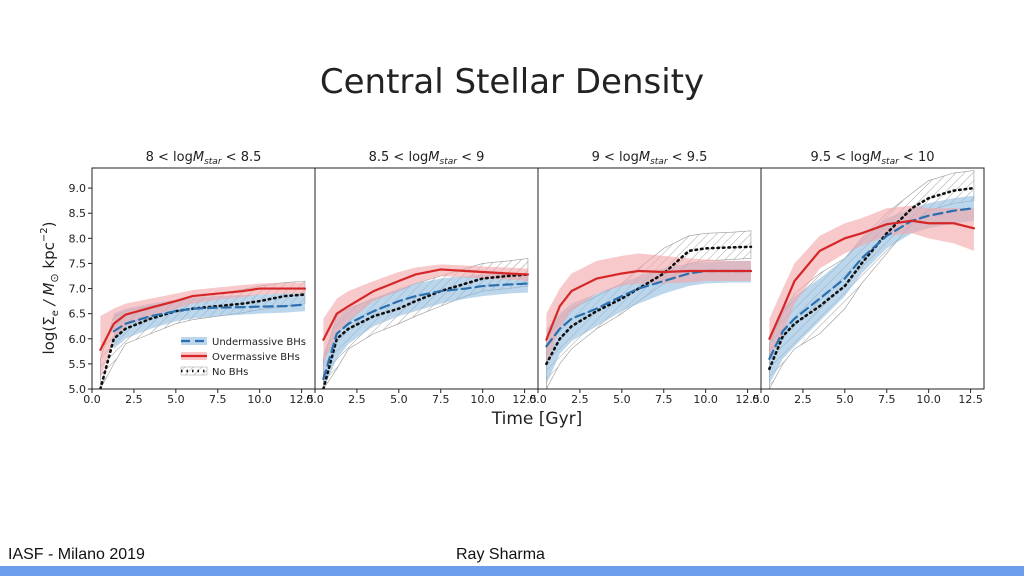 This screenshot has width=1024, height=576. Describe the element at coordinates (242, 157) in the screenshot. I see `panel-title-part: < 8.5` at that location.